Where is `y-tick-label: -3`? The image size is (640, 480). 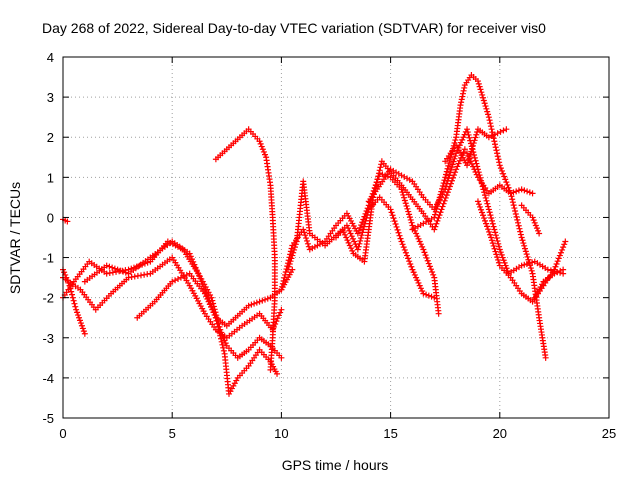 y-tick-label: -3 is located at coordinates (48, 338).